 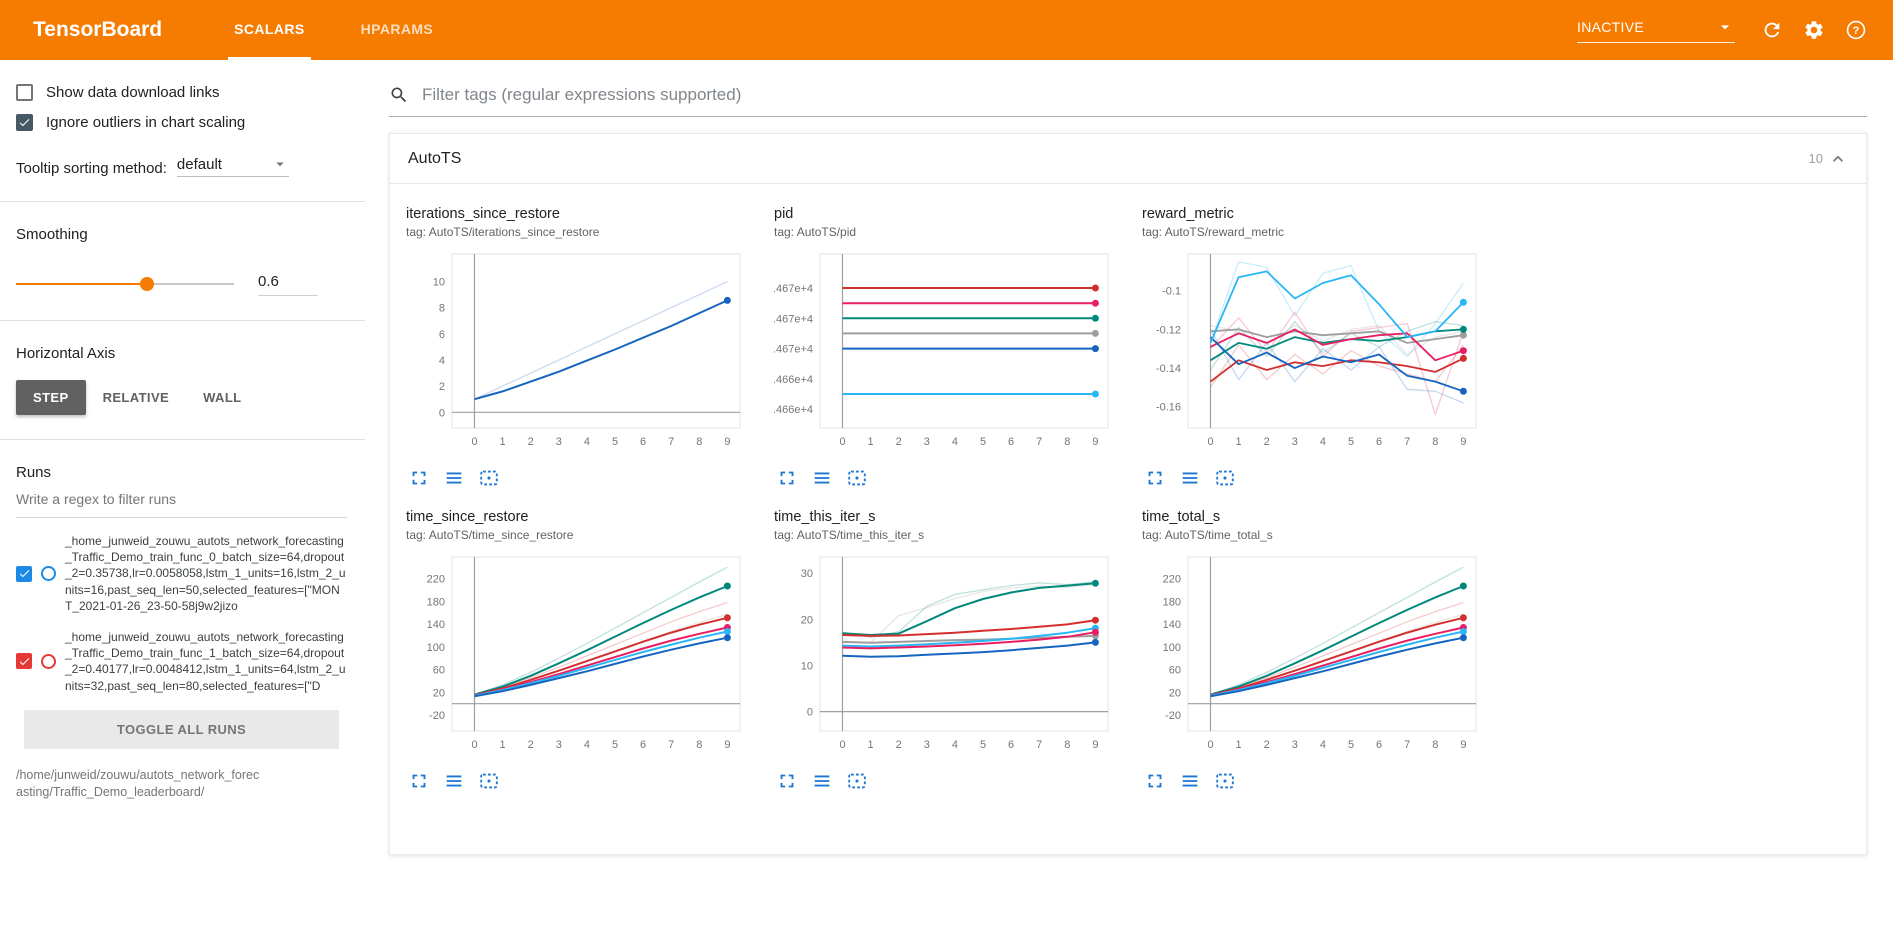 What do you see at coordinates (793, 319) in the screenshot?
I see `svg-text: 2.467e+4` at bounding box center [793, 319].